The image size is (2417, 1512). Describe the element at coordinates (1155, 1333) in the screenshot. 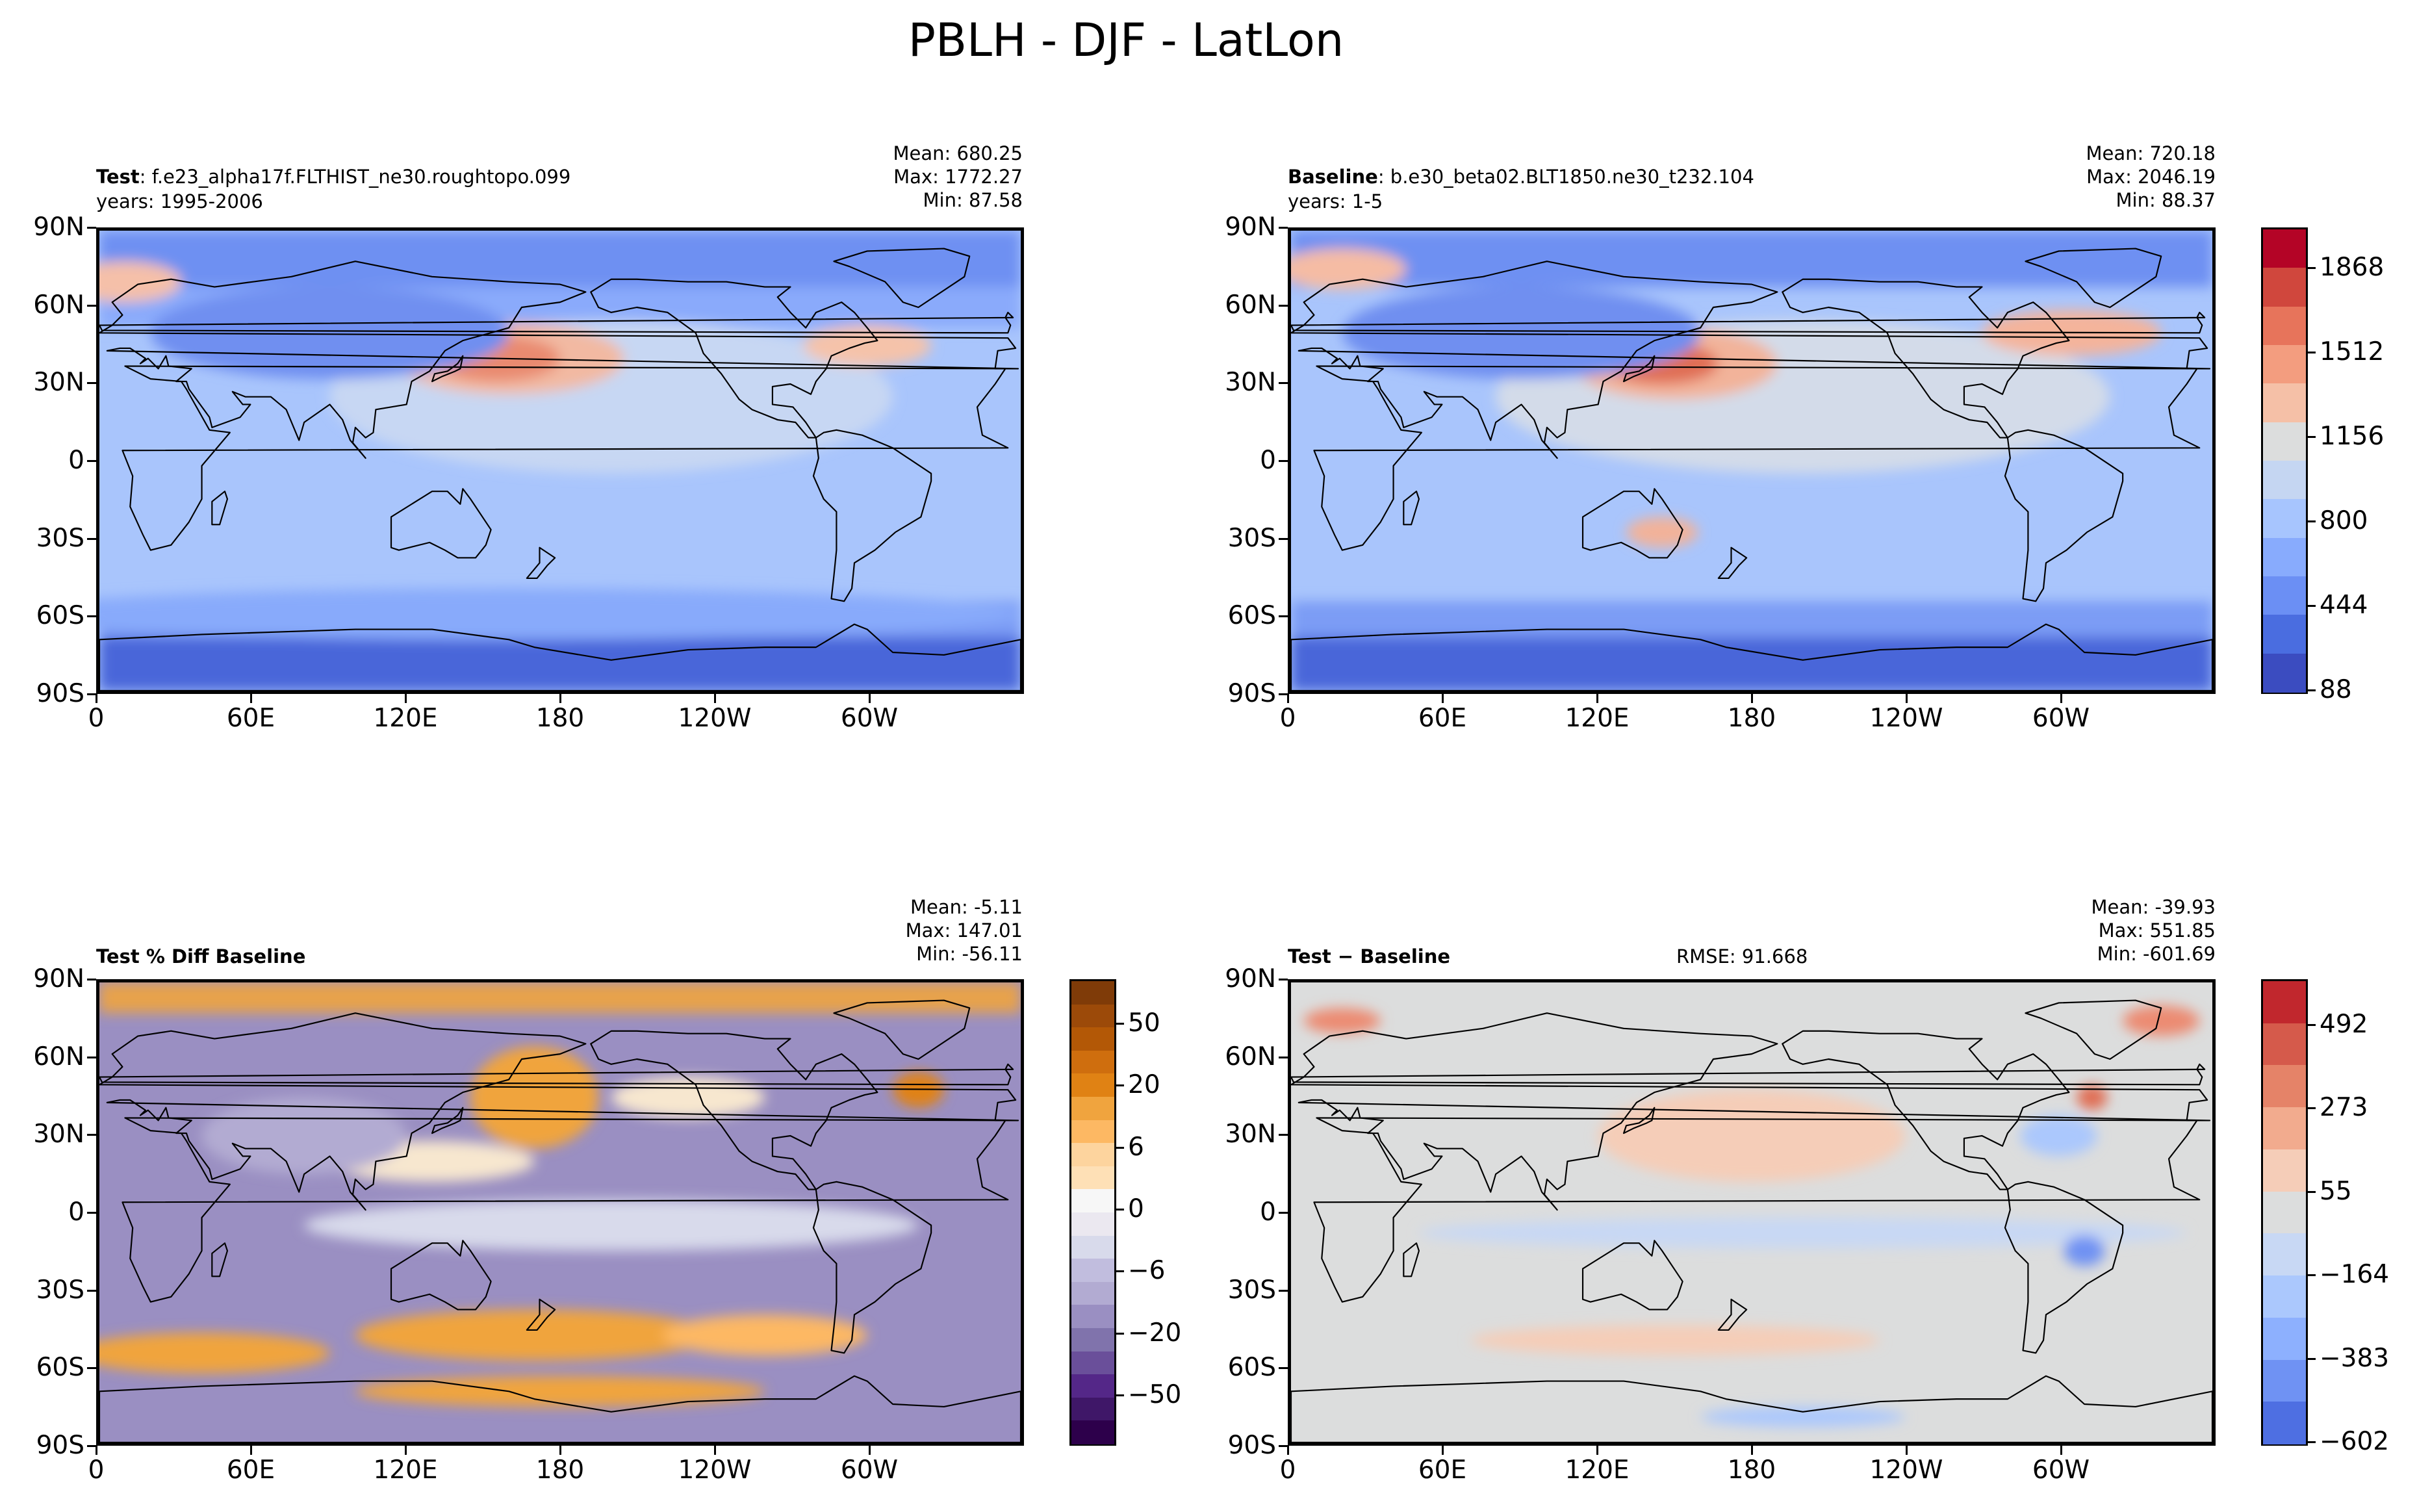

I see `colorbar-tick-label: −20` at that location.